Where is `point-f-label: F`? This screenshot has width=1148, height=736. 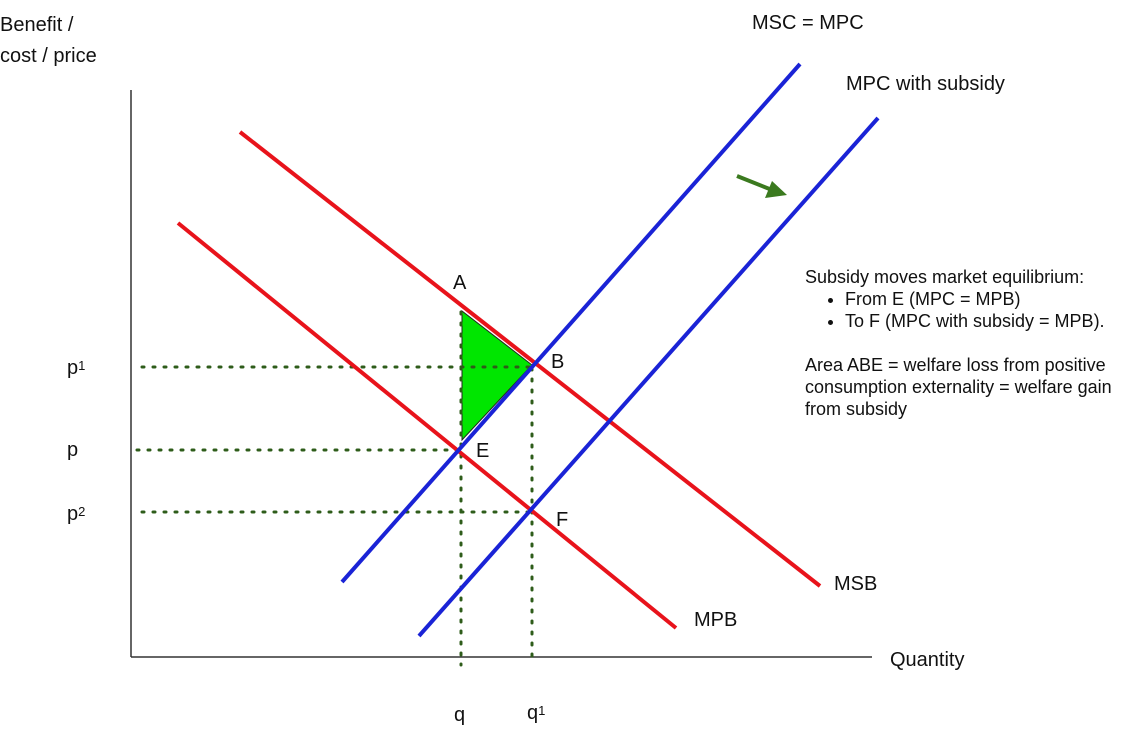 point-f-label: F is located at coordinates (562, 520).